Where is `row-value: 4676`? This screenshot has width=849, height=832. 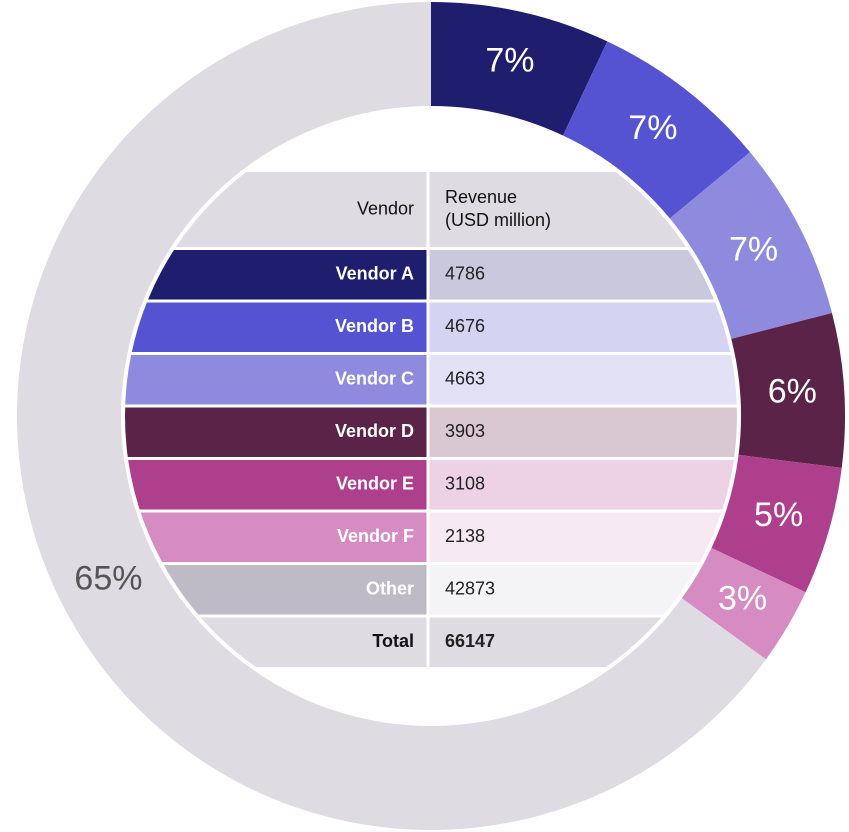
row-value: 4676 is located at coordinates (465, 326).